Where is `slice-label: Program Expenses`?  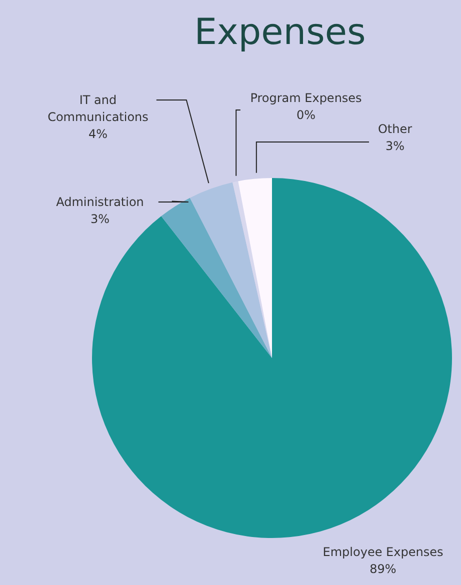
slice-label: Program Expenses is located at coordinates (306, 98).